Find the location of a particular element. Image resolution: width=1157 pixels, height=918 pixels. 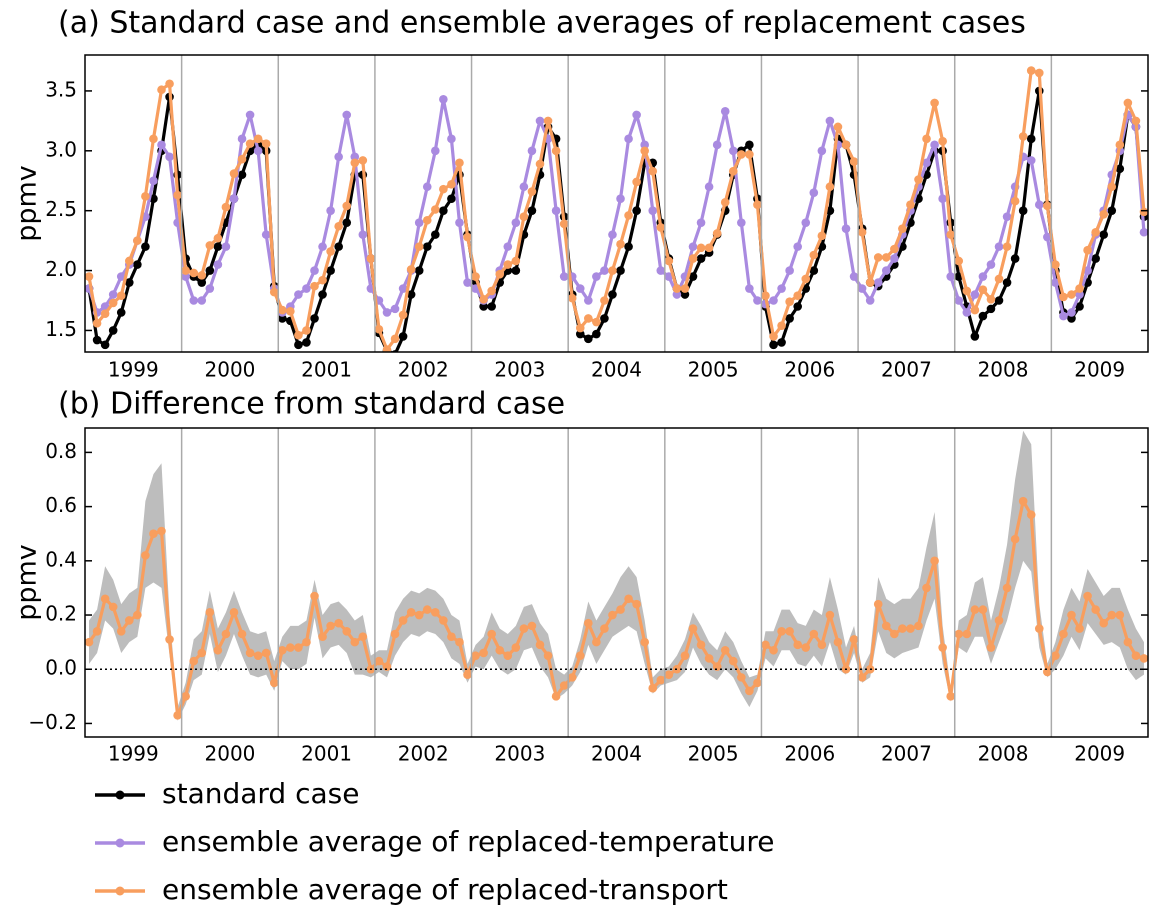

x-tick-label: 1999 is located at coordinates (133, 370).